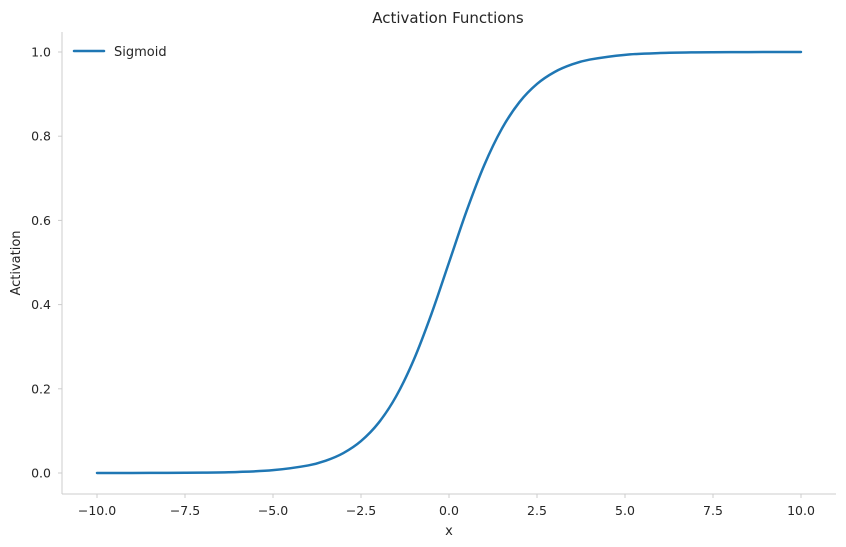 Image resolution: width=846 pixels, height=547 pixels. Describe the element at coordinates (801, 510) in the screenshot. I see `x-tick-label: 10.0` at that location.